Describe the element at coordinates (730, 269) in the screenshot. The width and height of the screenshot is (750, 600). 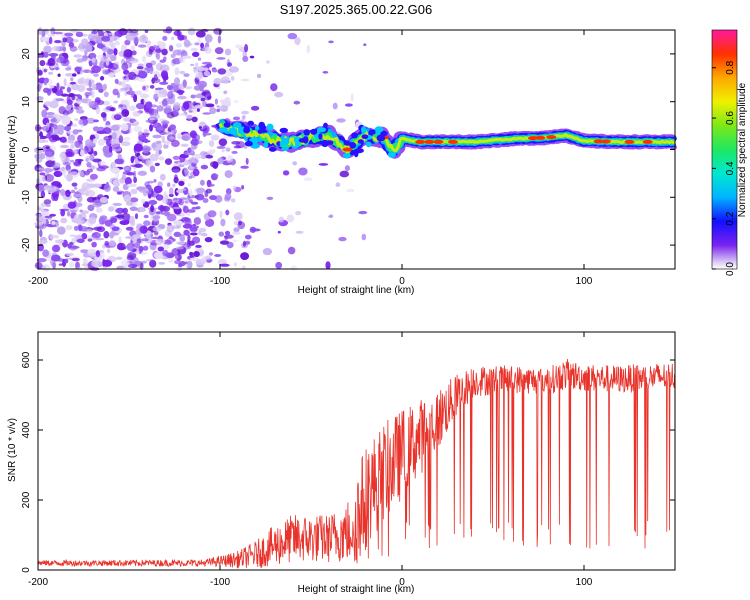
I see `colorbar-tick-label: 0.0` at that location.